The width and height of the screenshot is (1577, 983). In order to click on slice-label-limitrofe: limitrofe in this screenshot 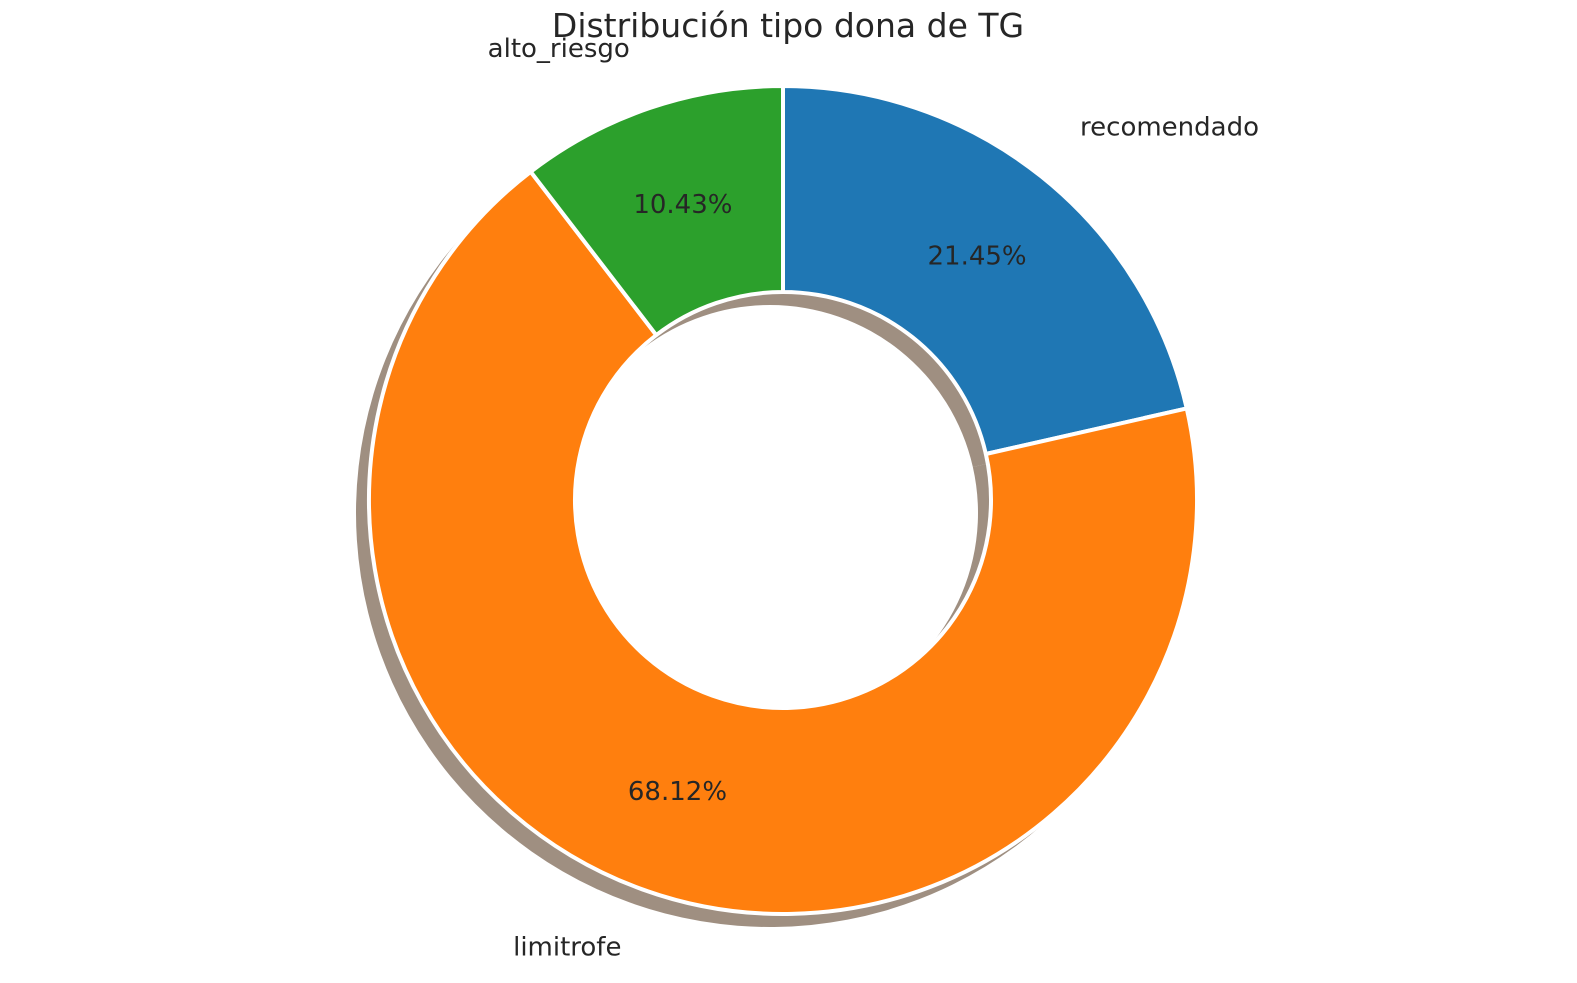, I will do `click(567, 947)`.